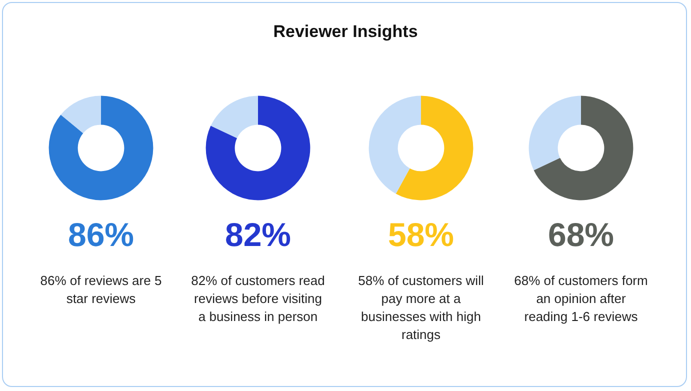  I want to click on text: 58% of customers will pay more at a businesses with high ratings, so click(421, 308).